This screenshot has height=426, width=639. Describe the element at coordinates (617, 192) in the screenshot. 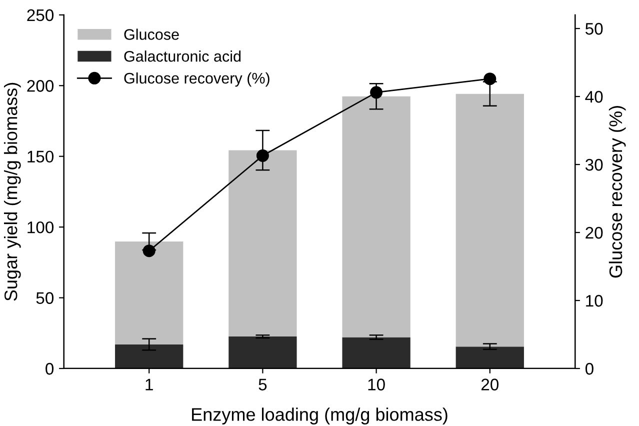

I see `y2-axis-title: Glucose recovery (%)` at that location.